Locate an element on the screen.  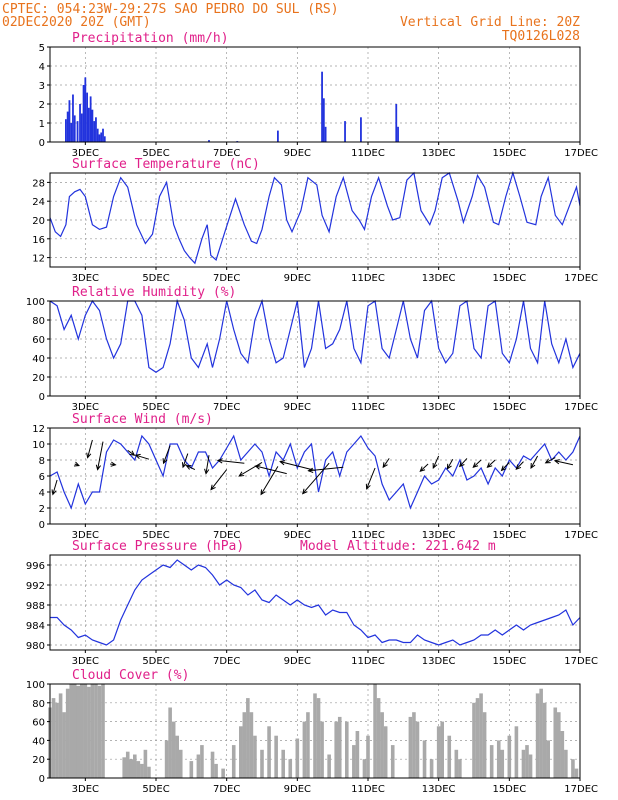
pressure-y-tick-label: 996 is located at coordinates (35, 566).